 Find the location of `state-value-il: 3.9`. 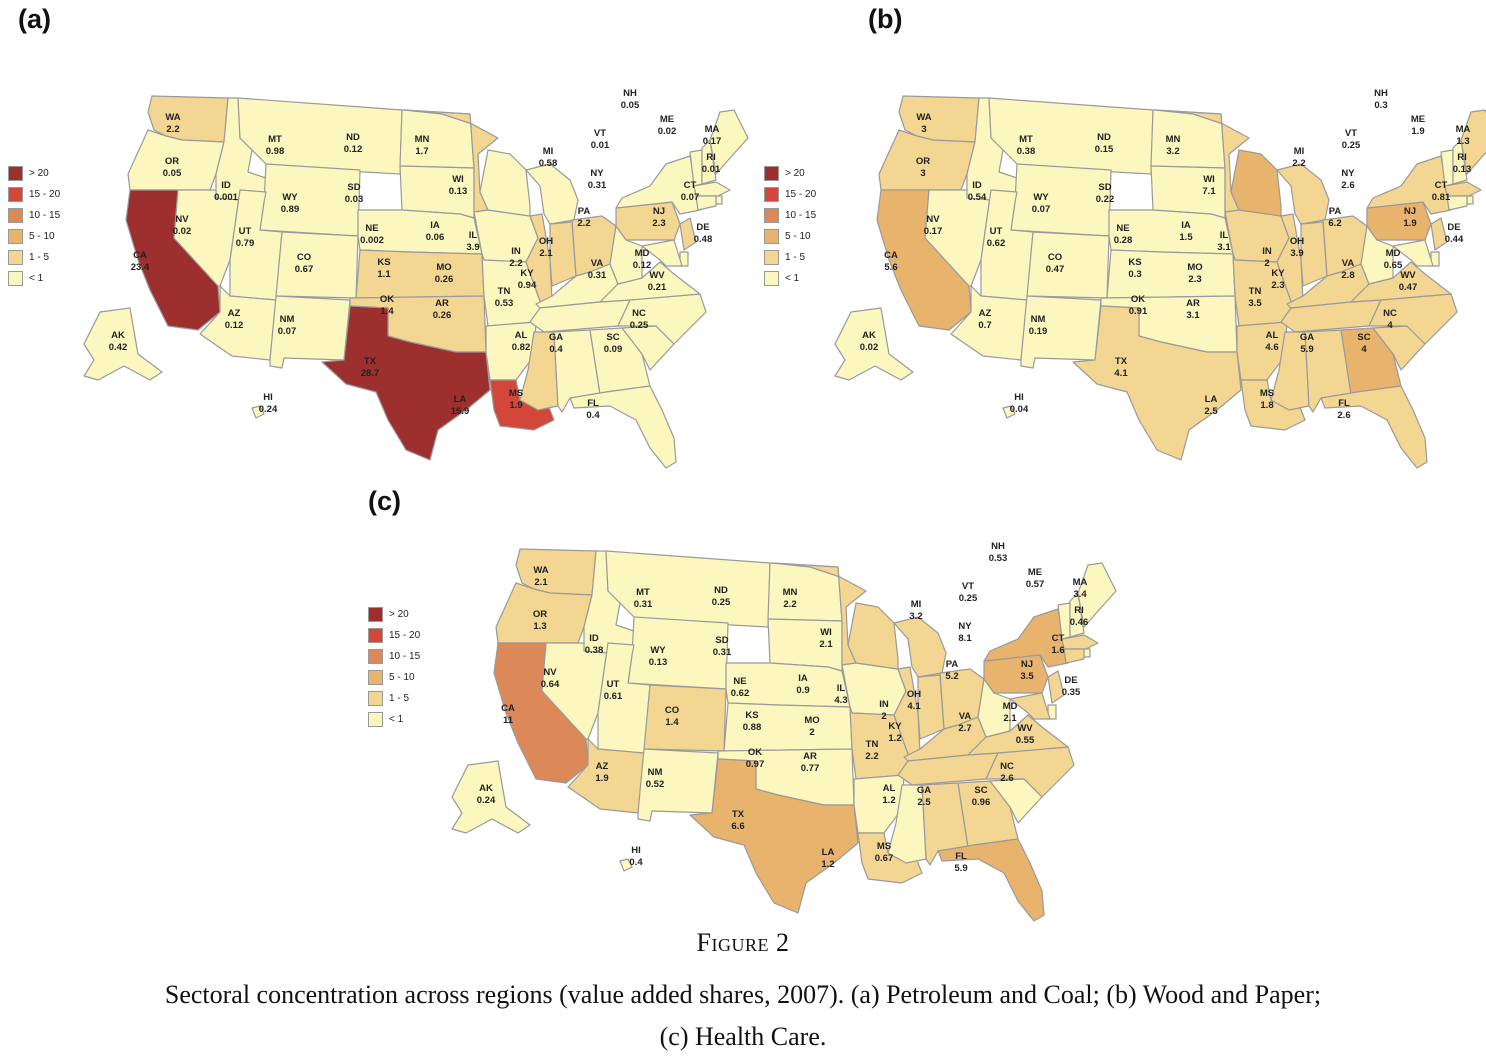

state-value-il: 3.9 is located at coordinates (472, 247).